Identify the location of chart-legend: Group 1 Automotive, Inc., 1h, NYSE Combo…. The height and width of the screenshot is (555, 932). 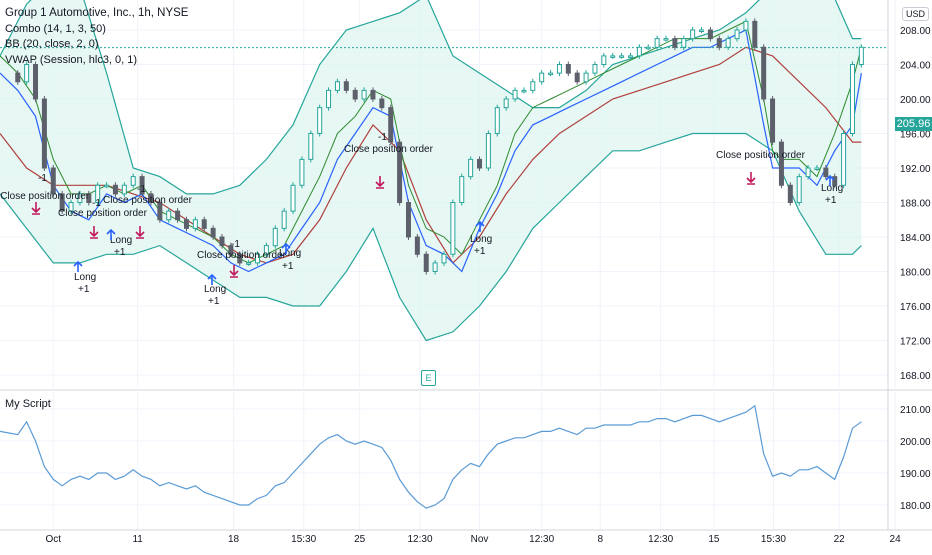
(96, 37).